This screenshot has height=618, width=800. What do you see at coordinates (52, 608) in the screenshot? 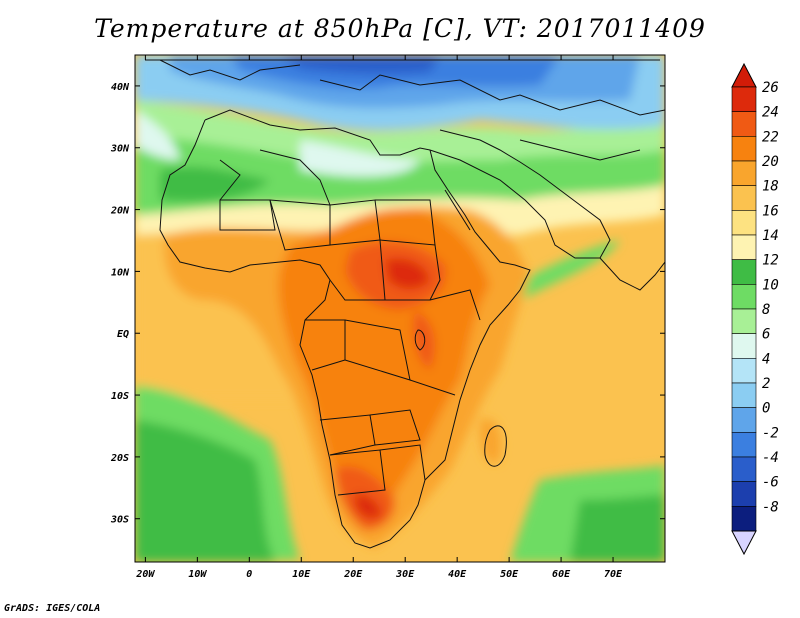
I see `grads-credit: GrADS: IGES/COLA` at bounding box center [52, 608].